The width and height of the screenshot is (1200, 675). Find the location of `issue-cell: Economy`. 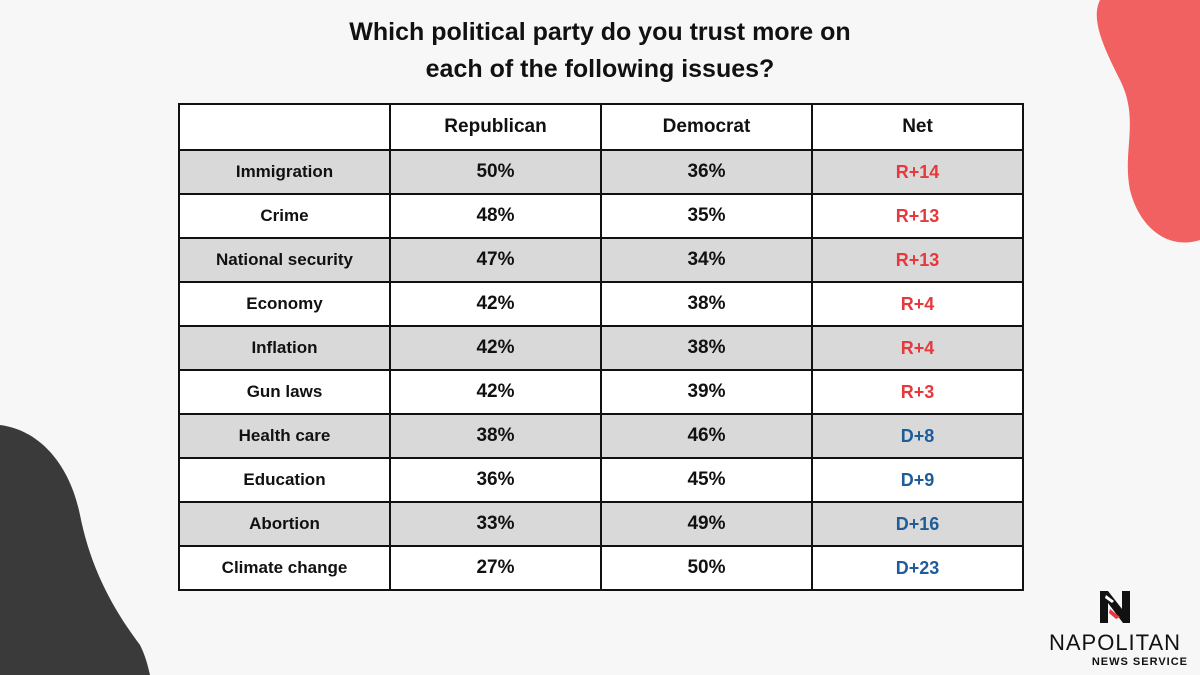

issue-cell: Economy is located at coordinates (284, 304).